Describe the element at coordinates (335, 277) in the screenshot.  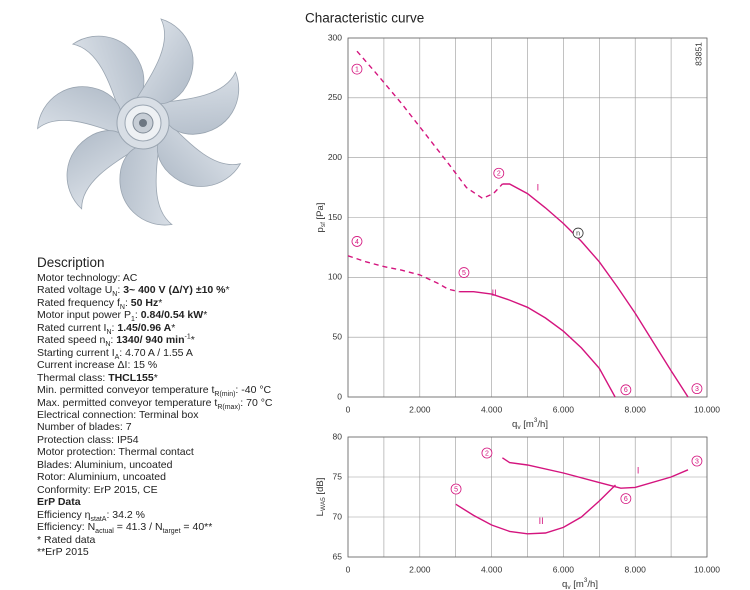
I see `y-tick-label: 100` at that location.